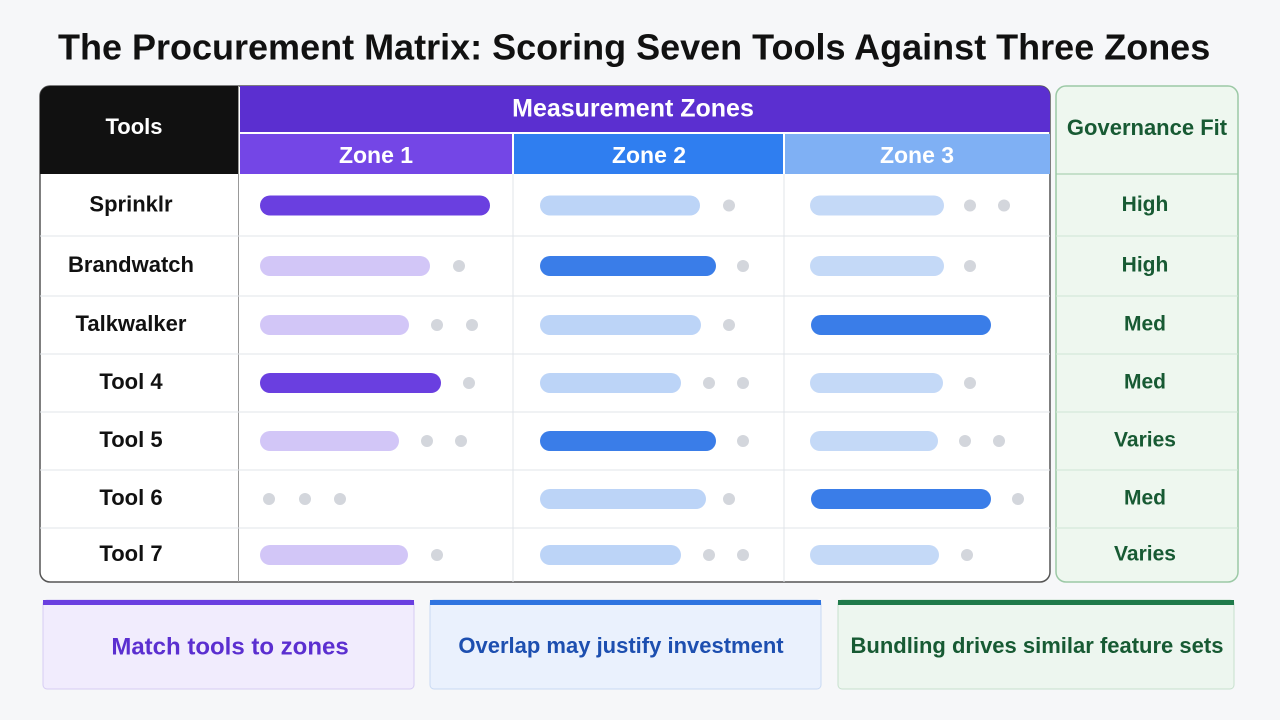 Image resolution: width=1280 pixels, height=720 pixels. I want to click on callout-text: Bundling drives similar feature sets, so click(1037, 645).